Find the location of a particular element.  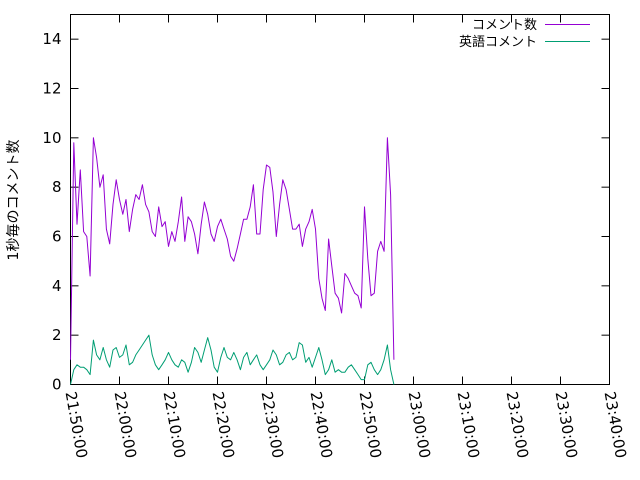

x-tick-label: 22:00:00 is located at coordinates (125, 424).